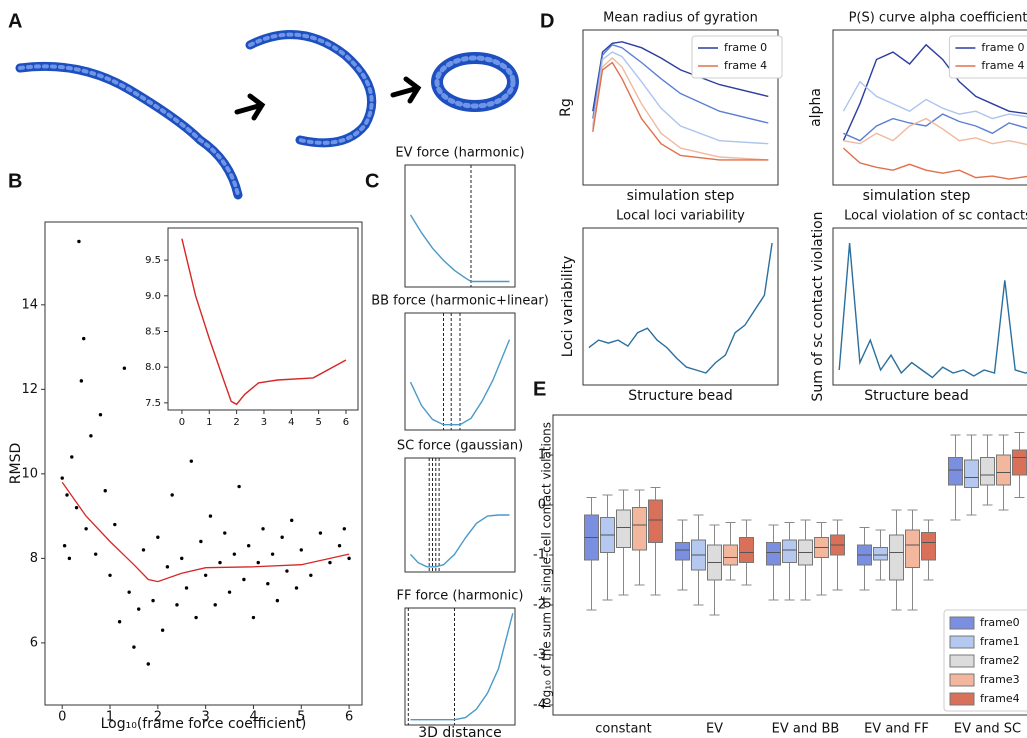 The height and width of the screenshot is (738, 1027). I want to click on y-tick-label: 6, so click(34, 642).